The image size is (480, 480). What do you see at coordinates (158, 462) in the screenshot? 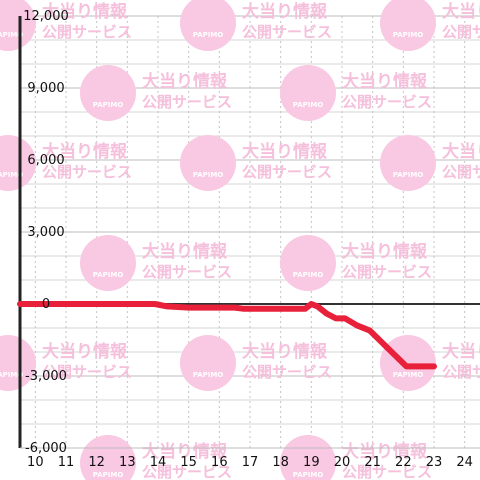
I see `x-tick-label: 14` at bounding box center [158, 462].